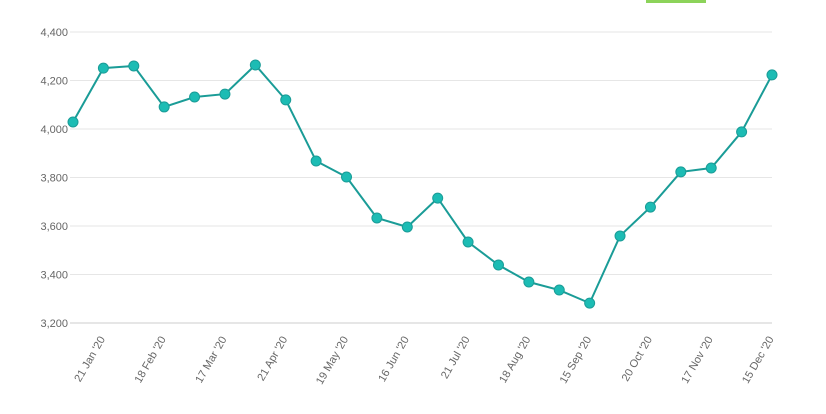 The height and width of the screenshot is (414, 826). I want to click on x-tick-label: 16 Jun '20, so click(394, 360).